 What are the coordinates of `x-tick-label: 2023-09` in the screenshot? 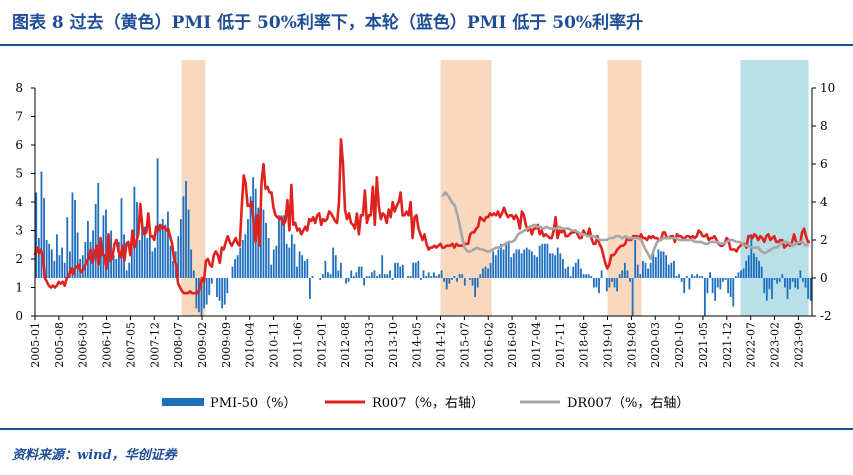 It's located at (798, 345).